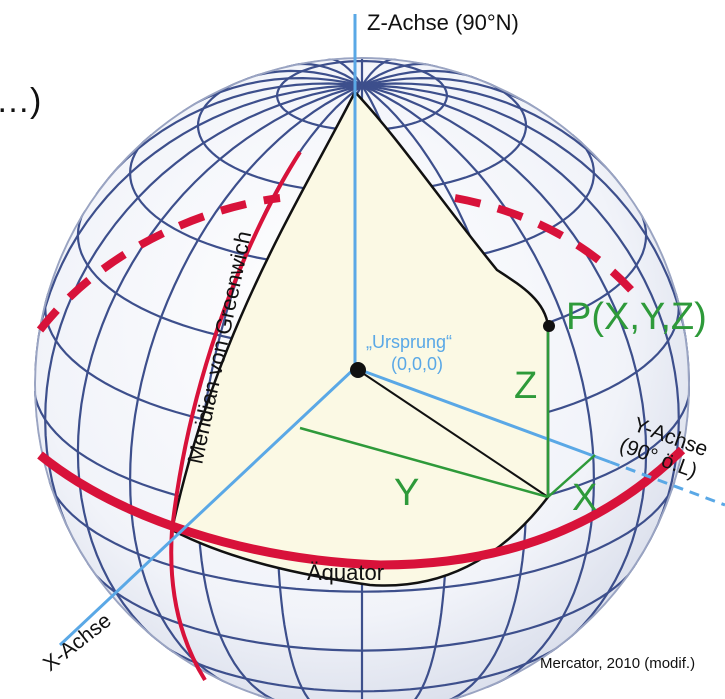 The height and width of the screenshot is (699, 725). I want to click on y-component-label: Y, so click(406, 493).